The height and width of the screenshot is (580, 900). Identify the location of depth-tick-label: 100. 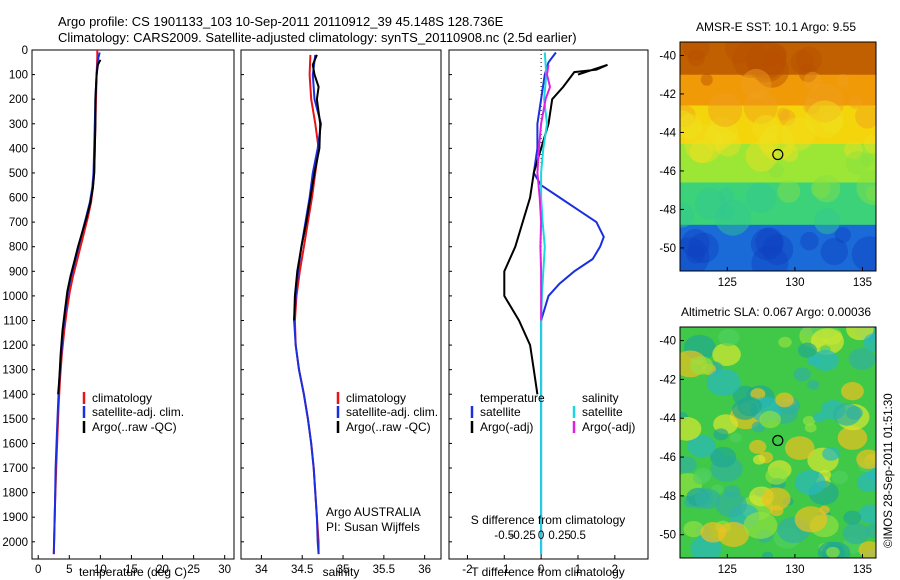
(18, 76).